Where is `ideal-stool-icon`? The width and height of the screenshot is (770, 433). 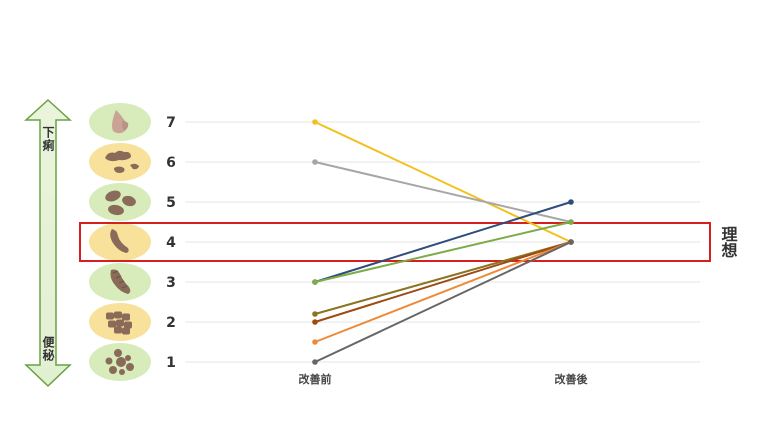 ideal-stool-icon is located at coordinates (120, 242).